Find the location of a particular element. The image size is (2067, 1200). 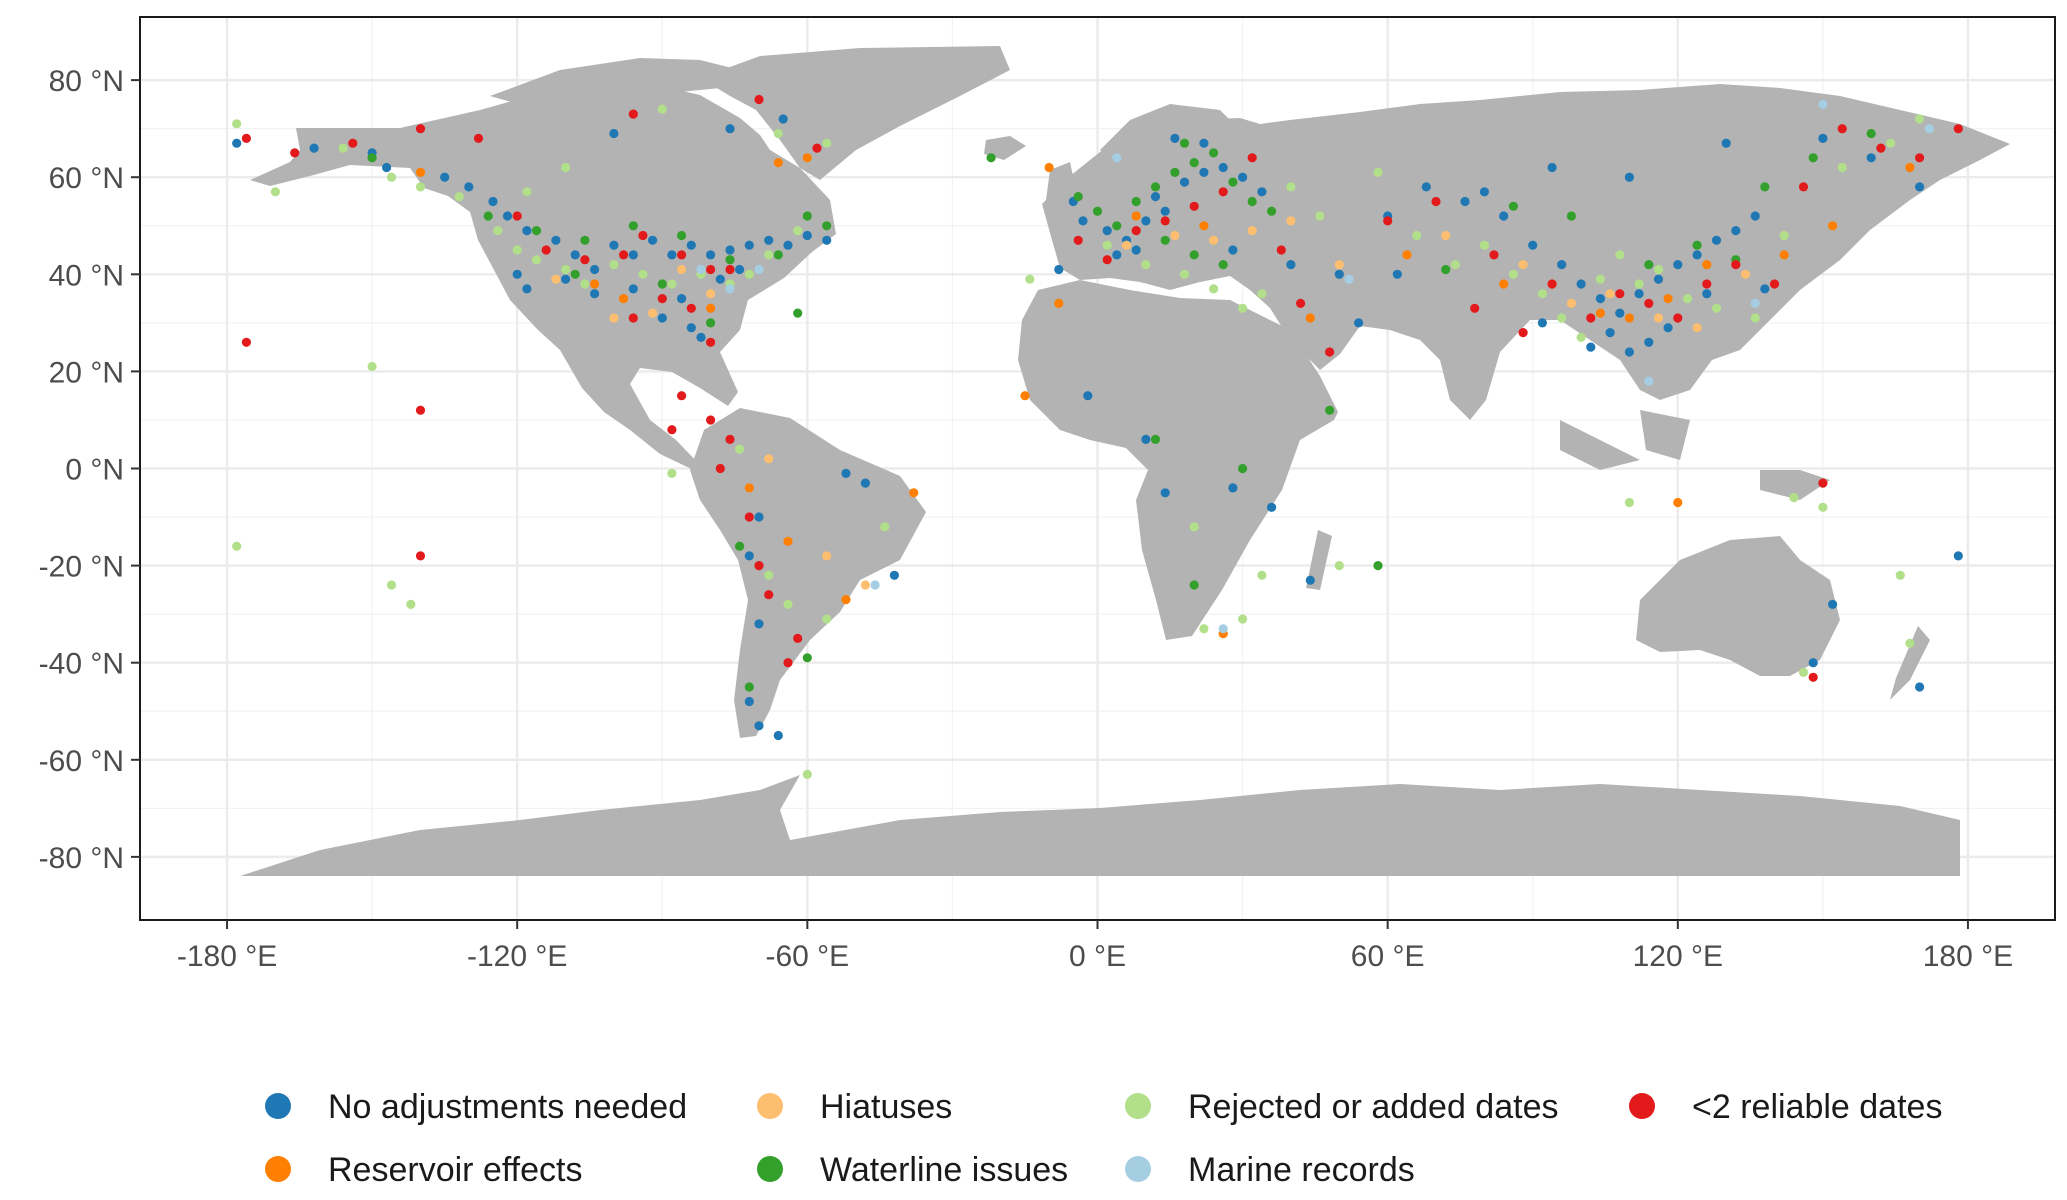

y-tick-label: 0 °N is located at coordinates (94, 470).